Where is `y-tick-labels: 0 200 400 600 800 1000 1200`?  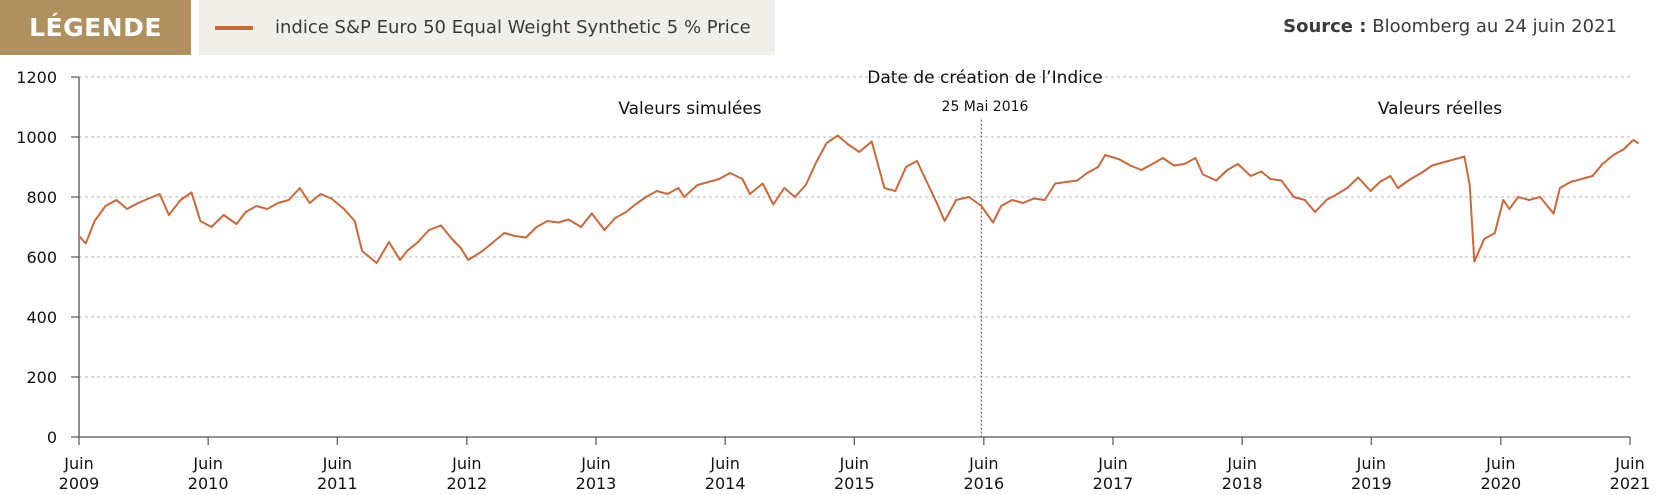
y-tick-labels: 0 200 400 600 800 1000 1200 is located at coordinates (36, 257).